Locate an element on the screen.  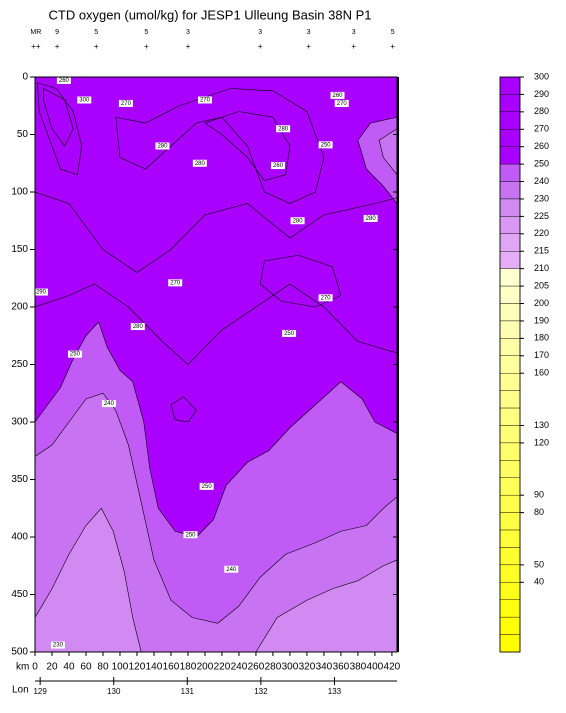
colorbar-tick-label: 240 is located at coordinates (541, 181).